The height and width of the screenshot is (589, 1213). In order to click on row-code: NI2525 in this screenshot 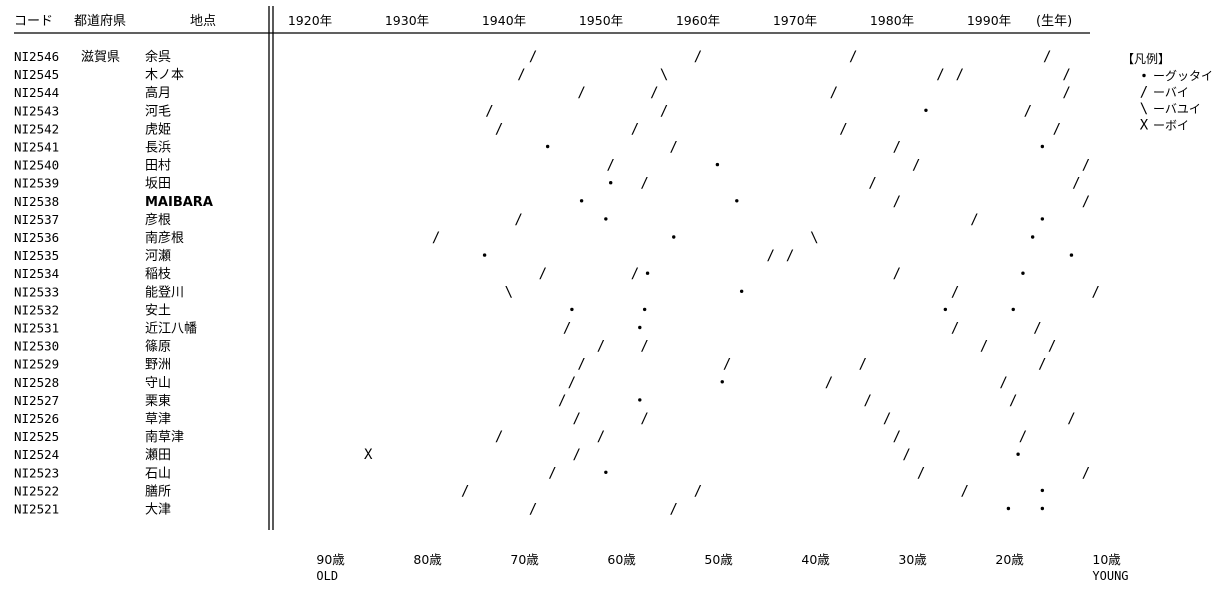, I will do `click(36, 436)`.